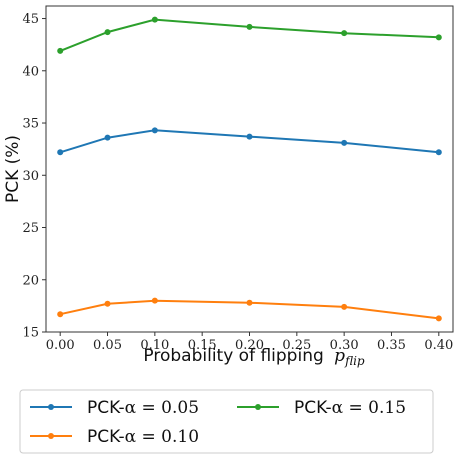 The image size is (457, 457). Describe the element at coordinates (154, 345) in the screenshot. I see `x-tick-label: 0.10` at that location.